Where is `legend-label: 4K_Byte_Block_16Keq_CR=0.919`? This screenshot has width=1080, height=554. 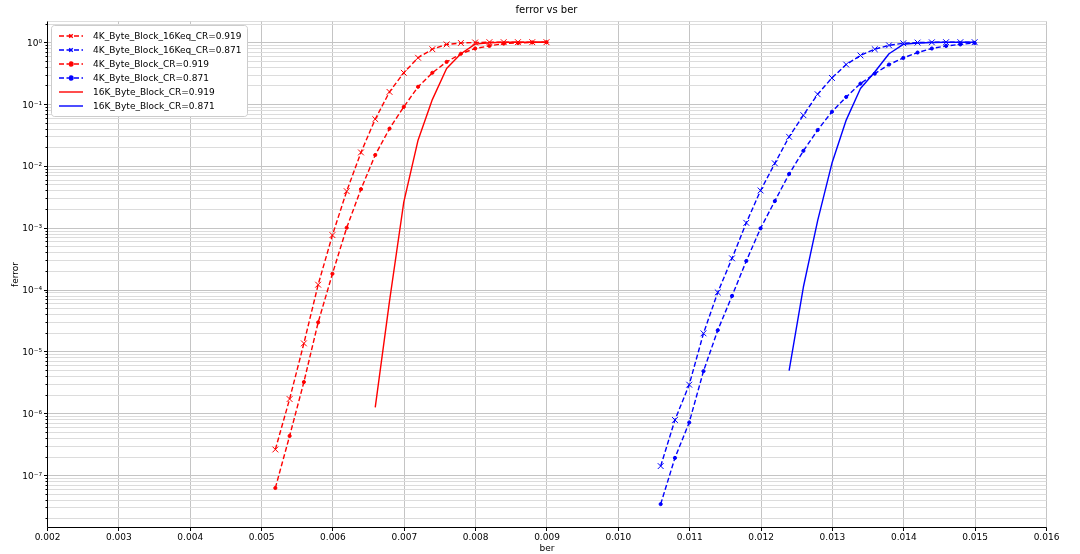 legend-label: 4K_Byte_Block_16Keq_CR=0.919 is located at coordinates (167, 36).